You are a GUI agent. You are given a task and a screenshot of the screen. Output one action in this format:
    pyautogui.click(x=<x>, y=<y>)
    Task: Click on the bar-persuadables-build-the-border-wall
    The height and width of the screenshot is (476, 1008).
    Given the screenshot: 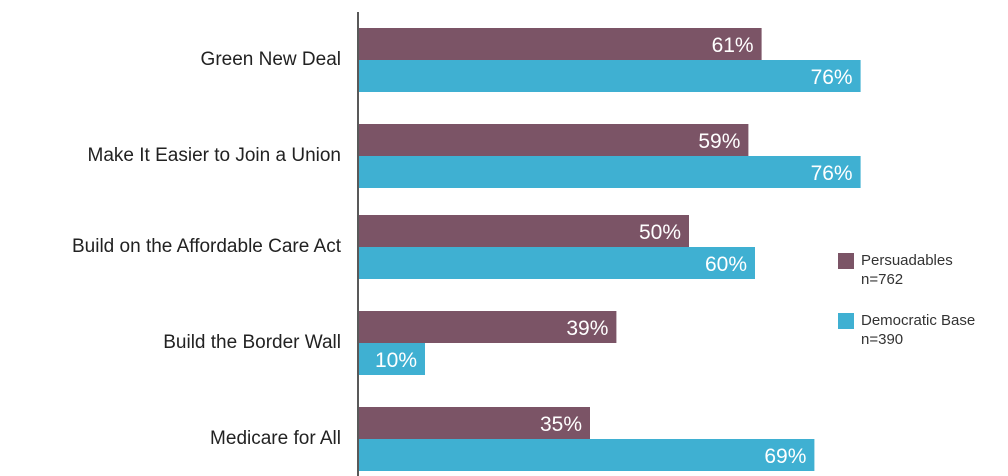 What is the action you would take?
    pyautogui.click(x=488, y=327)
    